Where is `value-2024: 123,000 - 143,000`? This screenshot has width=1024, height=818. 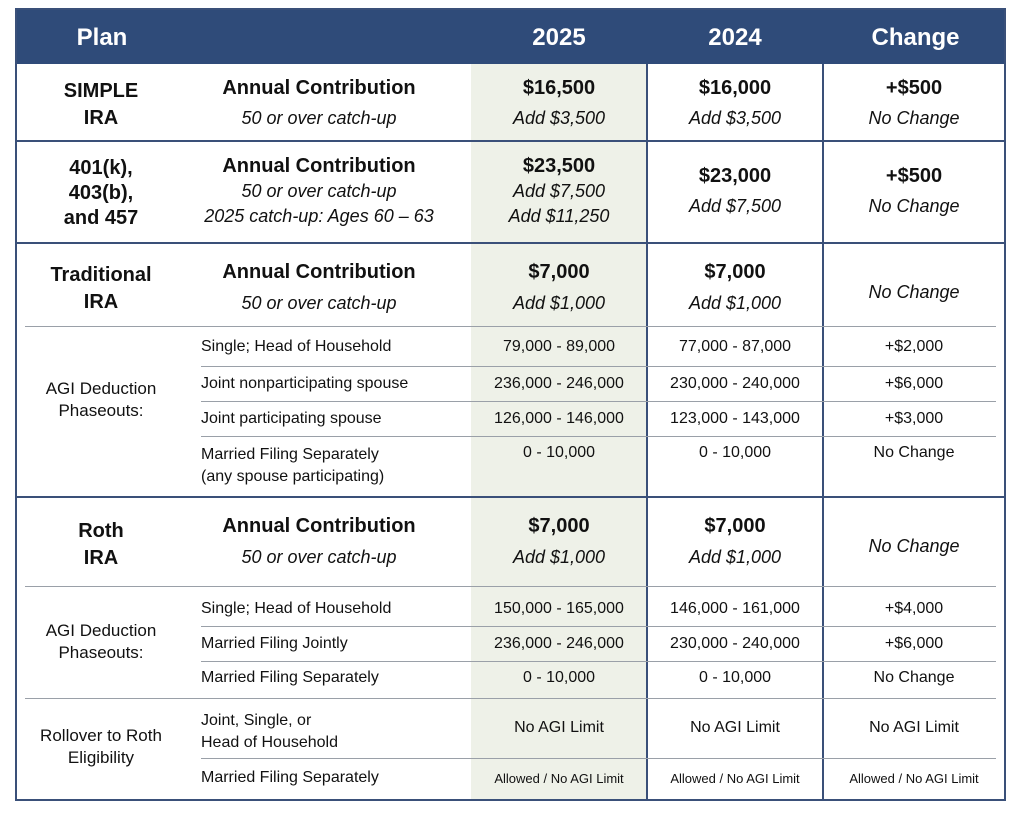
value-2024: 123,000 - 143,000 is located at coordinates (735, 418).